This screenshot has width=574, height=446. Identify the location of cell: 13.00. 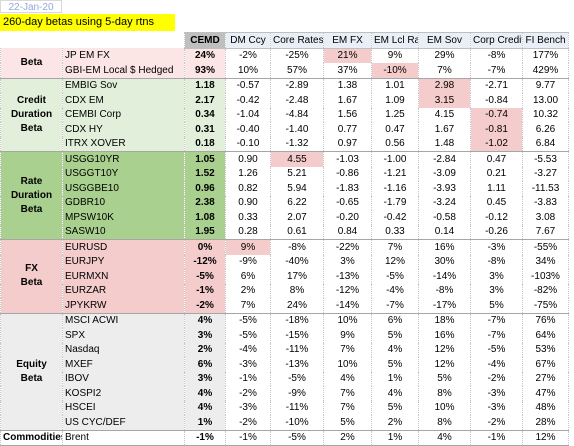
(545, 100).